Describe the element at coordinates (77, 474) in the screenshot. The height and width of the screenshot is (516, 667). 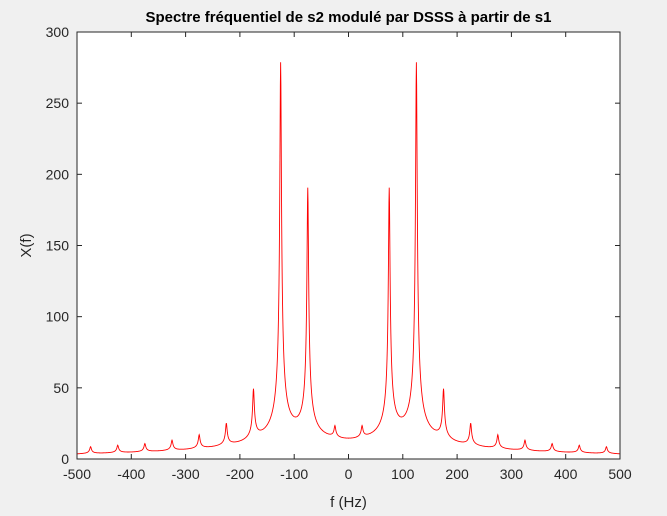
I see `x-tick-label: -500` at that location.